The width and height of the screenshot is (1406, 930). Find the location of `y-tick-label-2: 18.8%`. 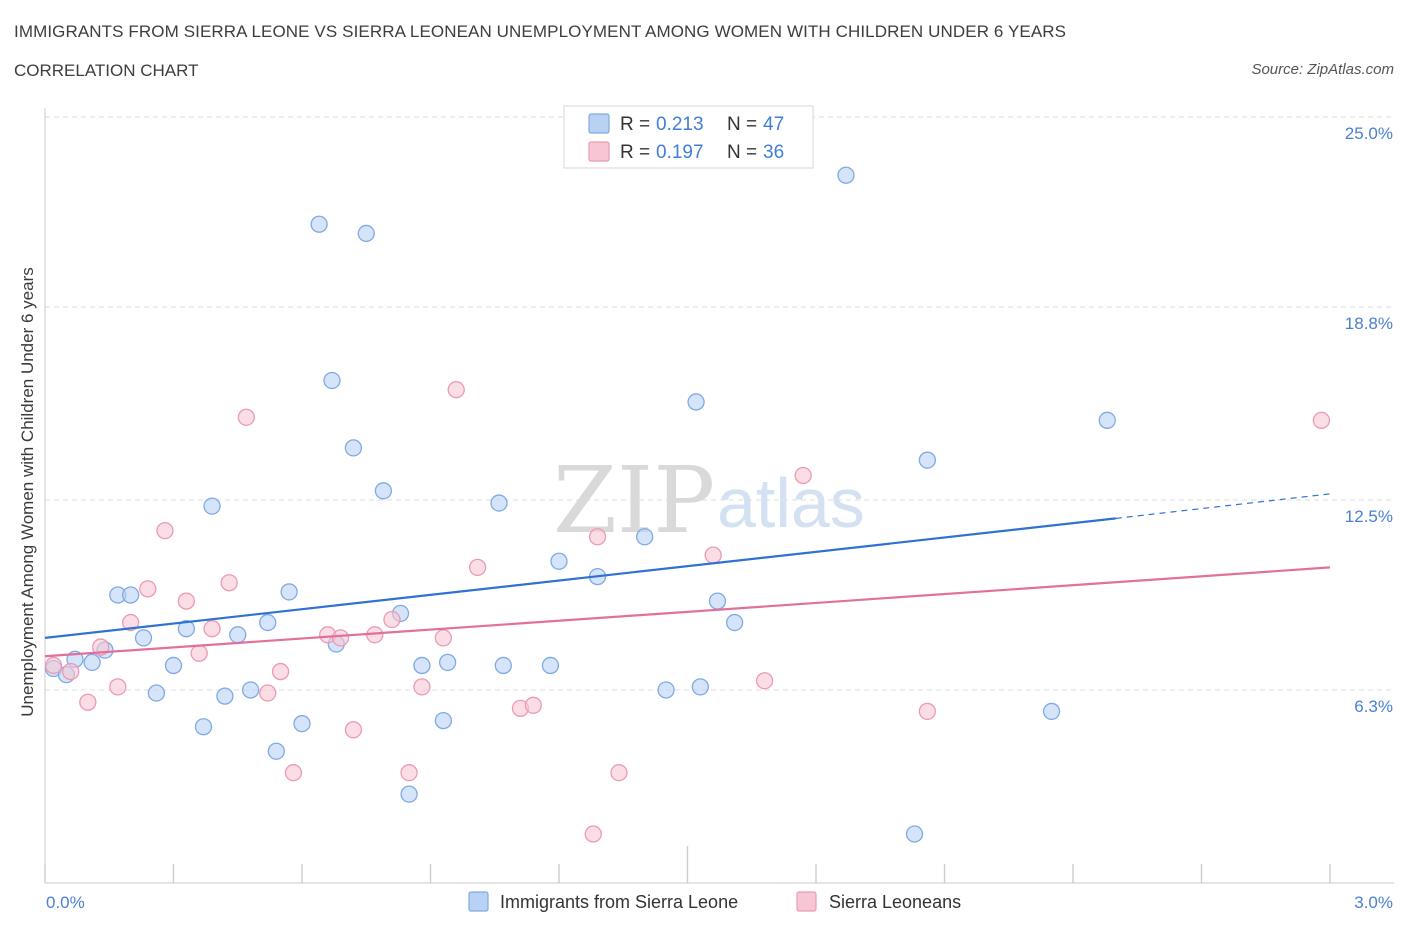

y-tick-label-2: 18.8% is located at coordinates (1369, 323).